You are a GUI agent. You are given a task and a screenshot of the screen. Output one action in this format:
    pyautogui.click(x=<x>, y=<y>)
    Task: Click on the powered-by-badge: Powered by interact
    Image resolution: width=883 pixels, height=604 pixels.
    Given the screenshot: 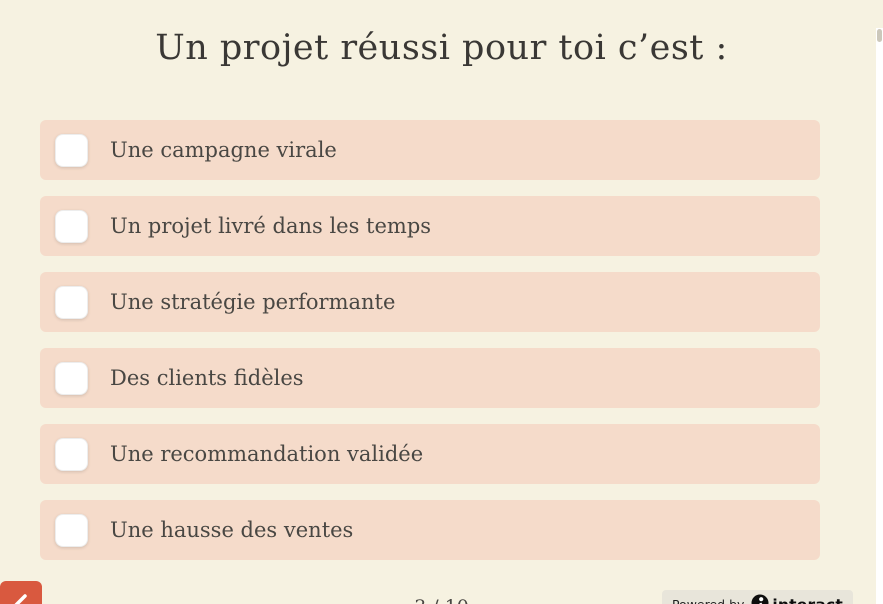 What is the action you would take?
    pyautogui.click(x=757, y=597)
    